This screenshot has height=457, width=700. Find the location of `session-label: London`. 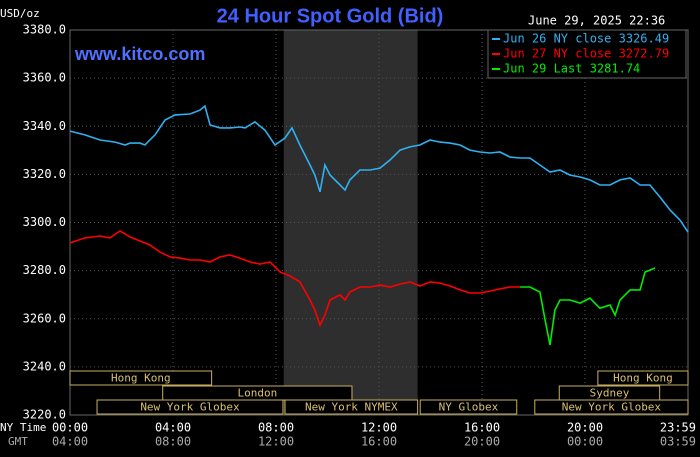

session-label: London is located at coordinates (257, 393).